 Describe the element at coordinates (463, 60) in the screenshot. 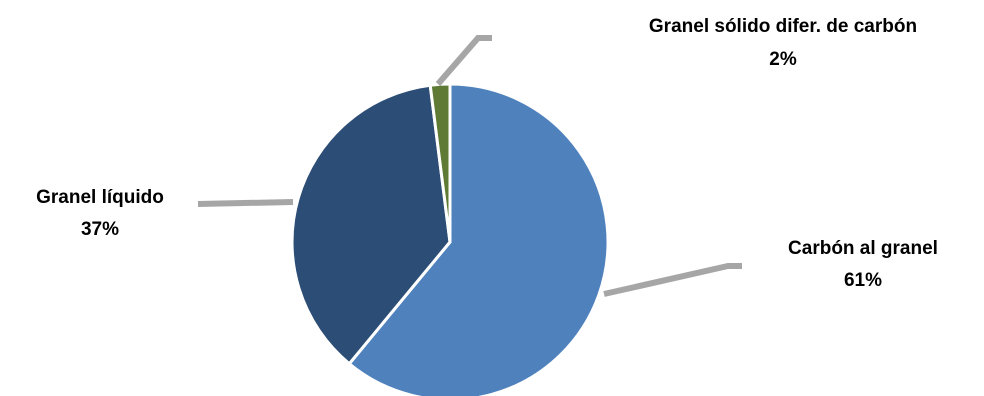

I see `leader-line-granel-solido` at that location.